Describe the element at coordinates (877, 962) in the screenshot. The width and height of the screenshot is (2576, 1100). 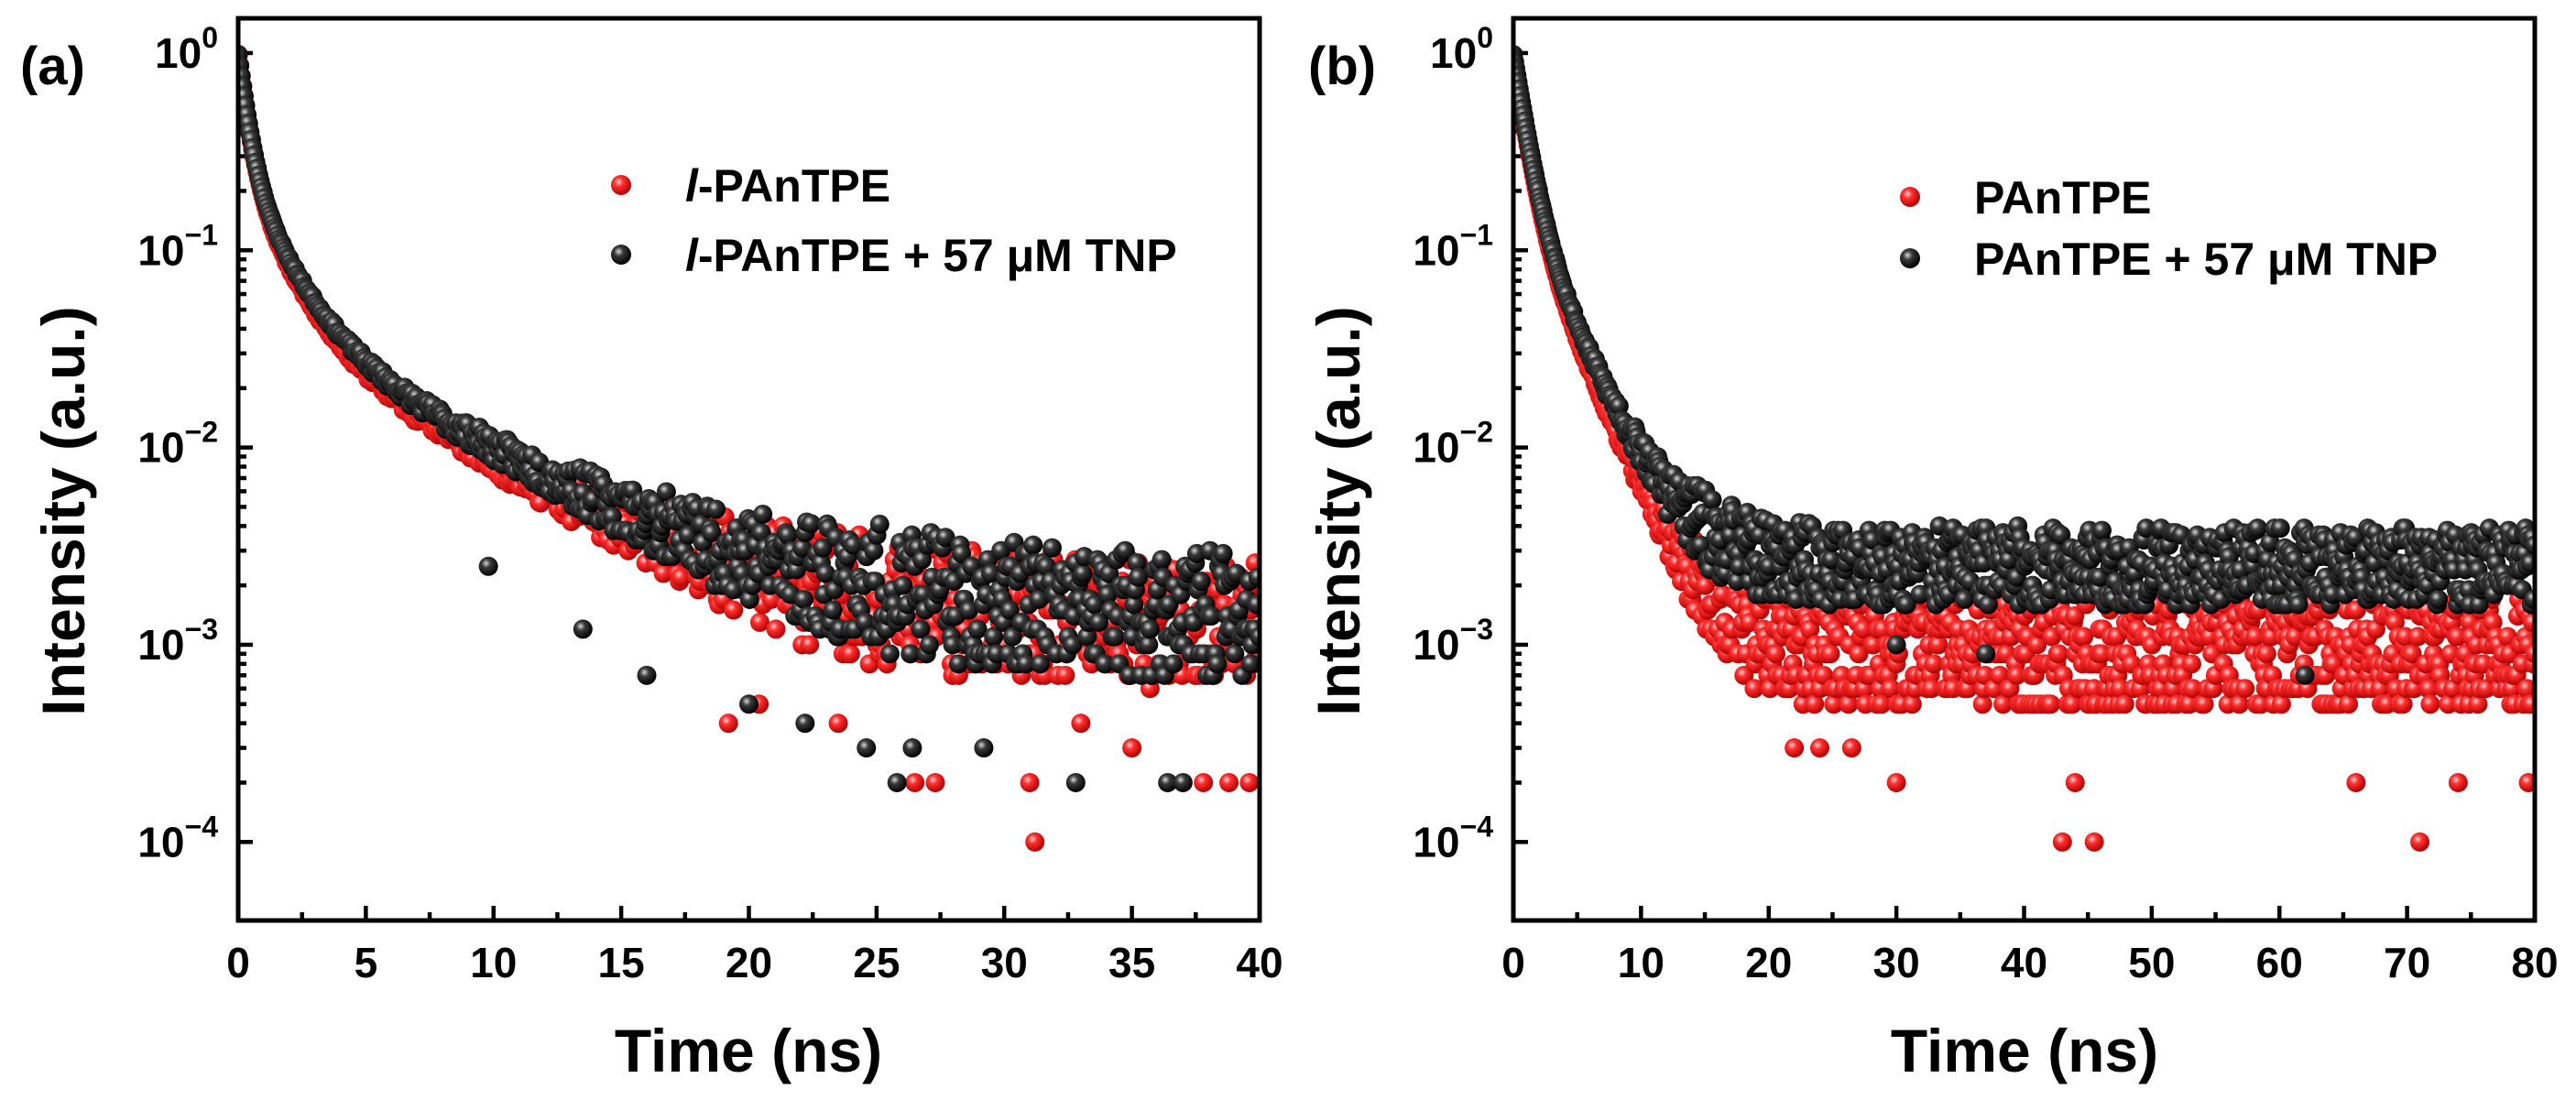
I see `x-tick-label: 25` at that location.